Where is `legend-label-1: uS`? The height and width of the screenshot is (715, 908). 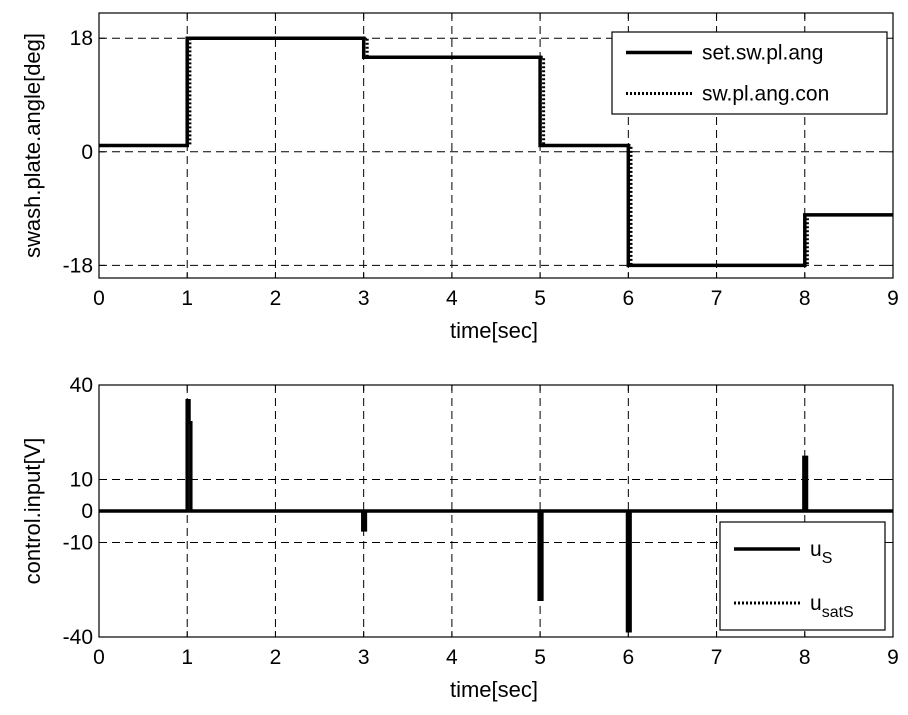 legend-label-1: uS is located at coordinates (821, 552).